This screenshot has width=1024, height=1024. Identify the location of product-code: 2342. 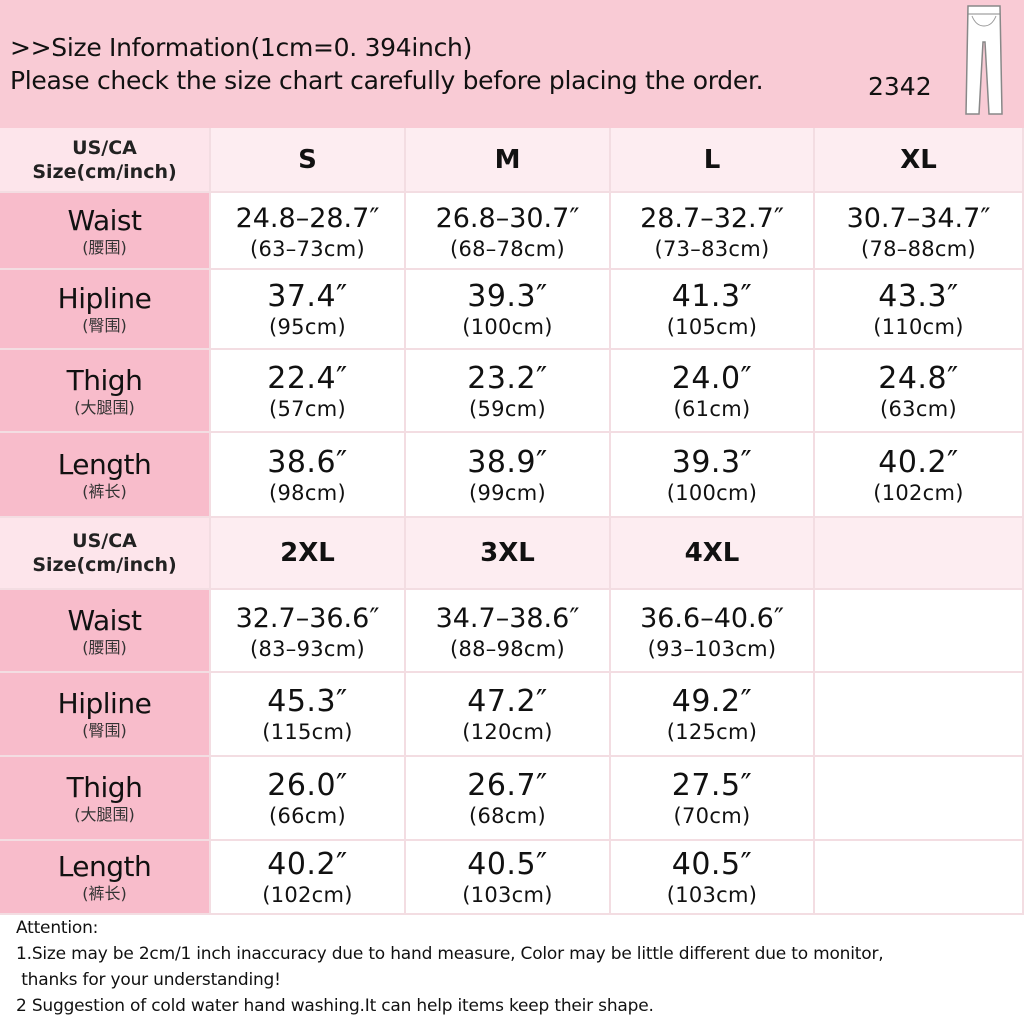
(900, 86).